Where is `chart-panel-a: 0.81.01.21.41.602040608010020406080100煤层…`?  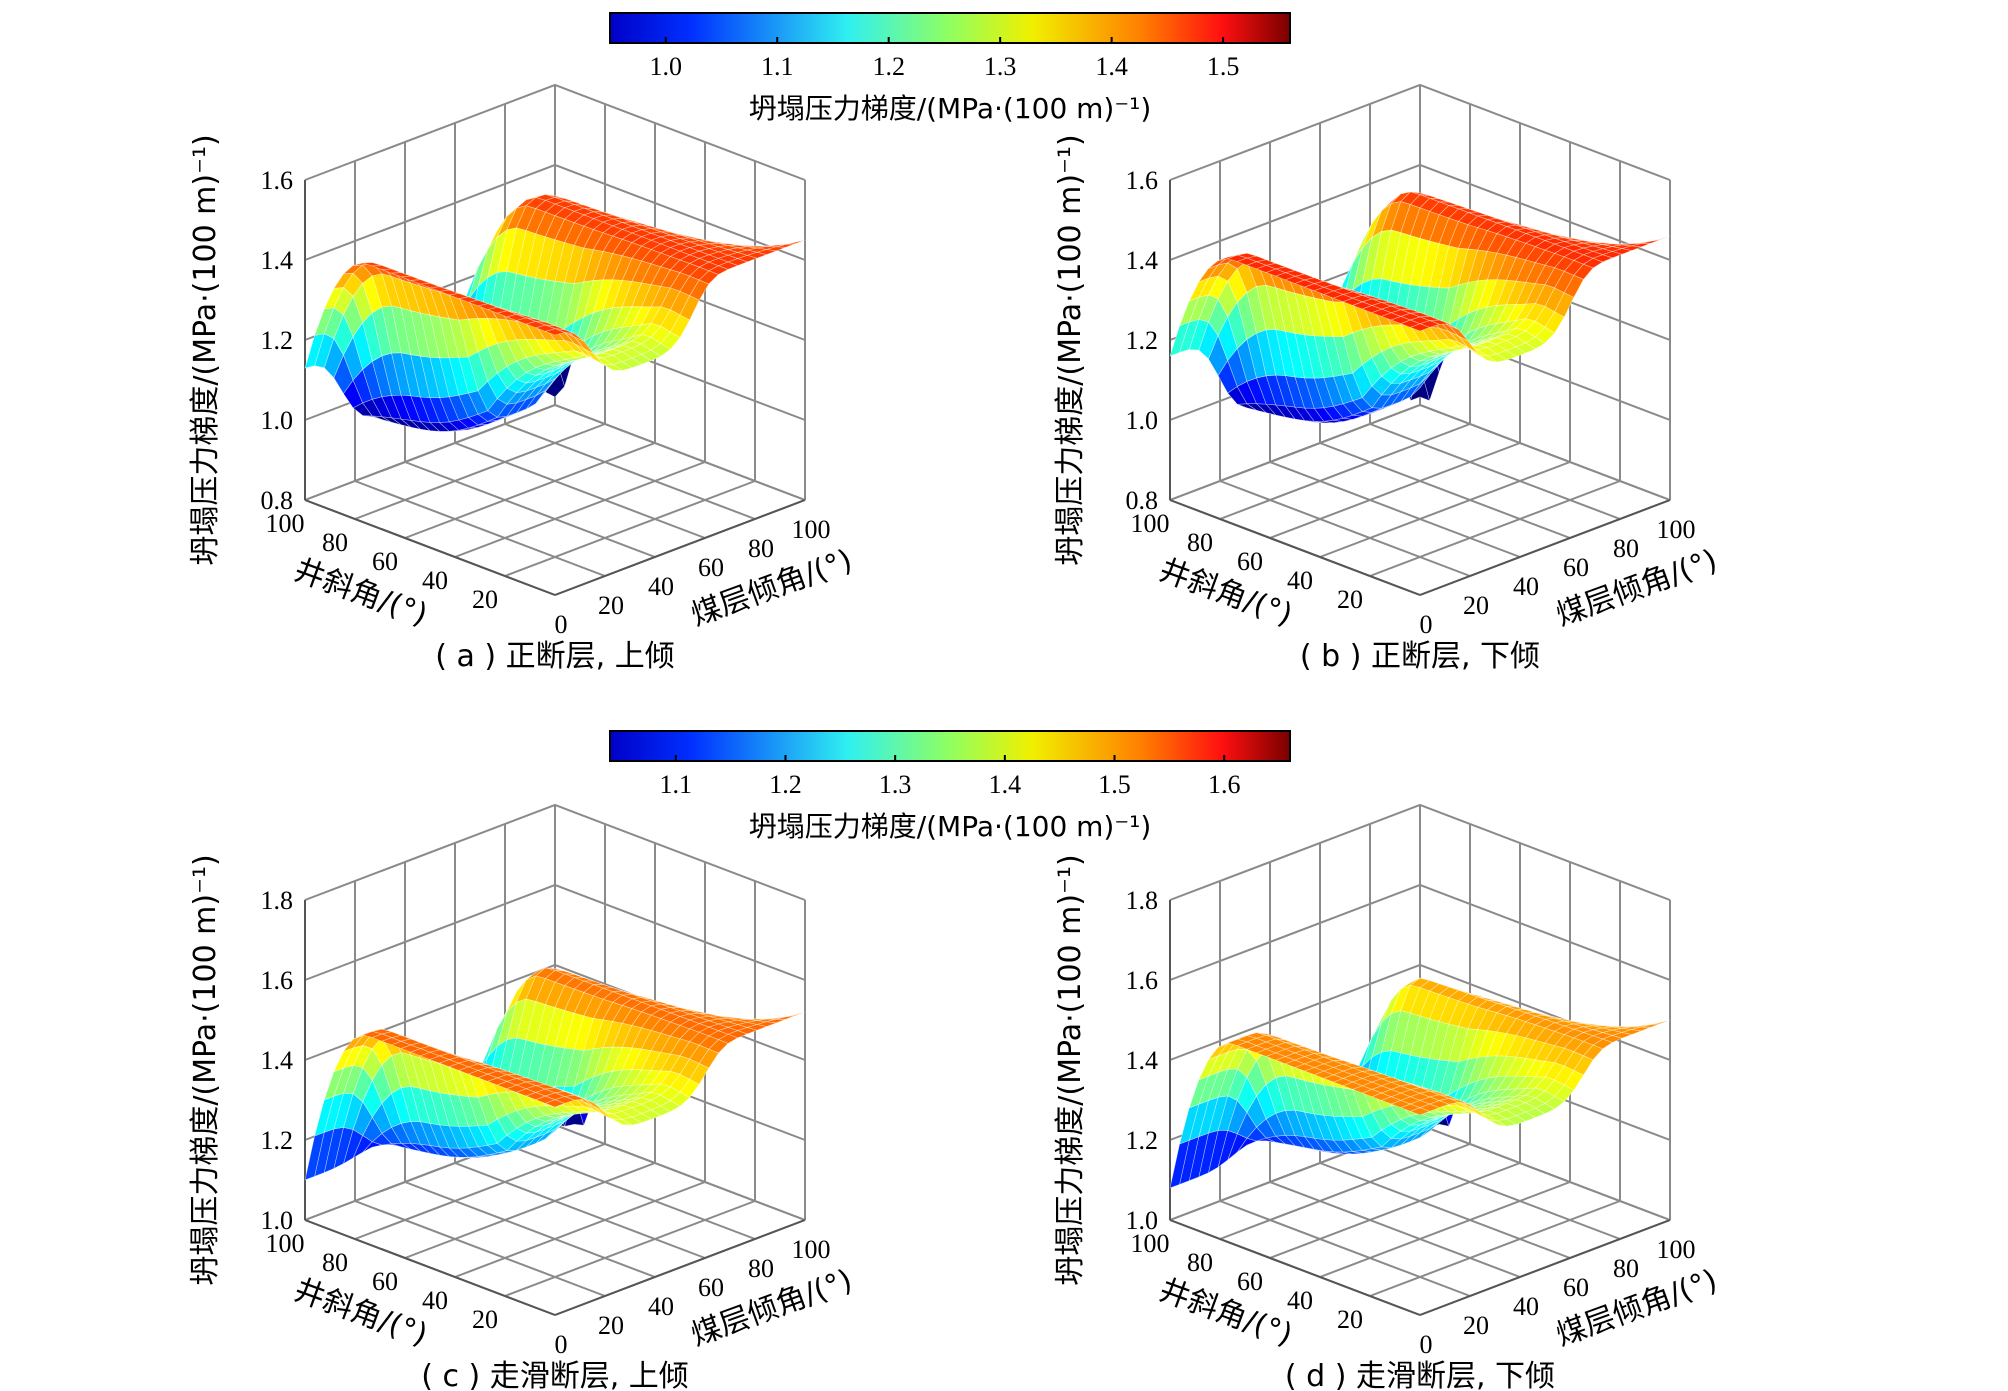
chart-panel-a: 0.81.01.21.41.602040608010020406080100煤层… is located at coordinates (522, 378).